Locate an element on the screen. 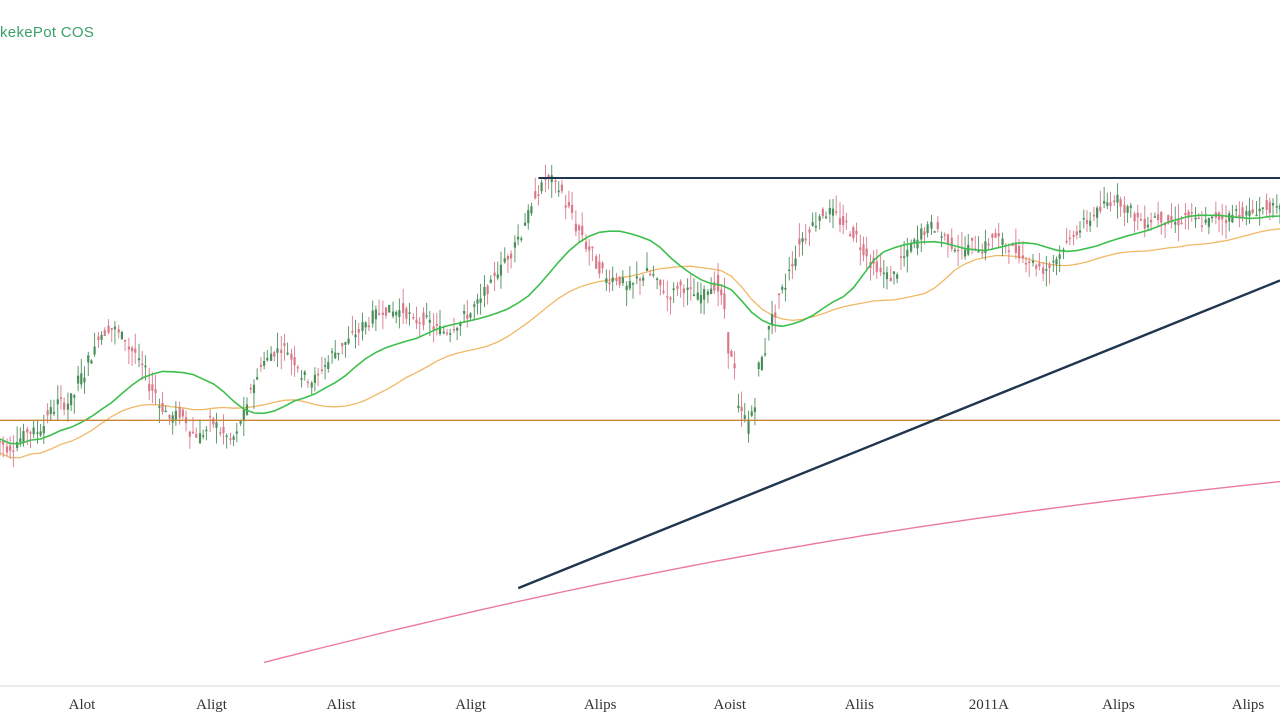  chart-title: kekePot COS is located at coordinates (47, 32).